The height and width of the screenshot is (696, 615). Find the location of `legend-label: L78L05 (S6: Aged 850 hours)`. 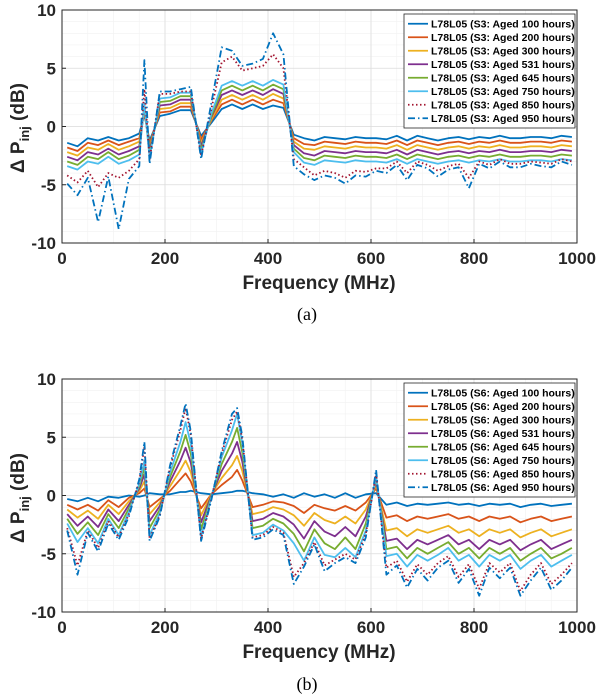

legend-label: L78L05 (S6: Aged 850 hours) is located at coordinates (503, 475).